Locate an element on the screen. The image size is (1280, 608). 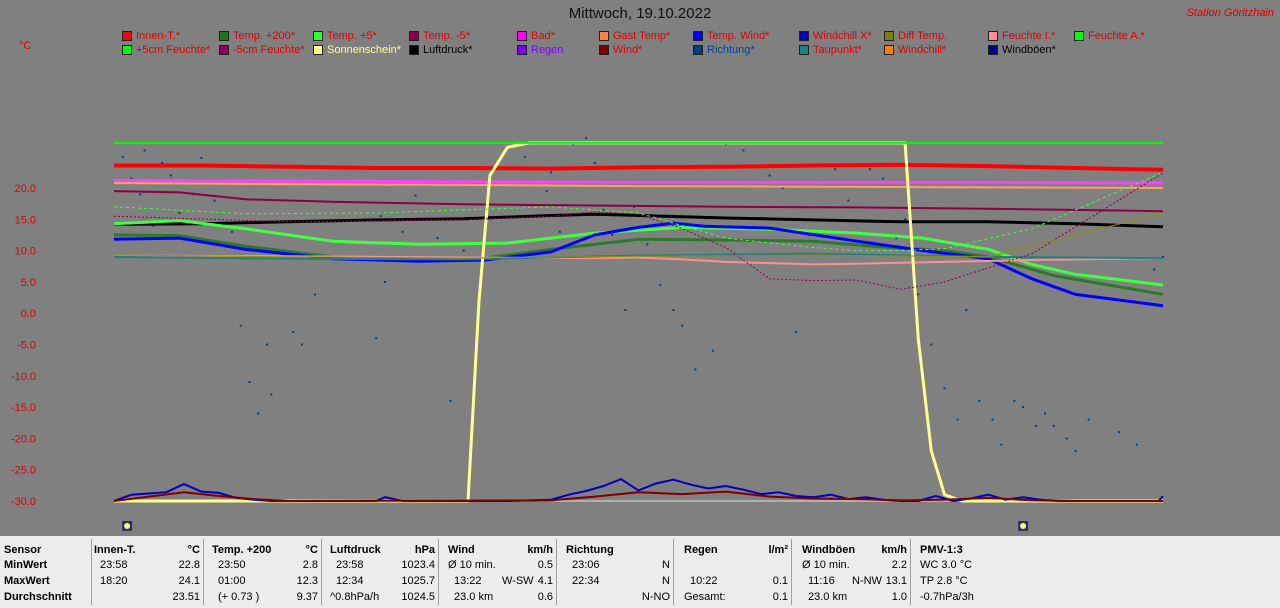
label-min: MinWert is located at coordinates (26, 565).